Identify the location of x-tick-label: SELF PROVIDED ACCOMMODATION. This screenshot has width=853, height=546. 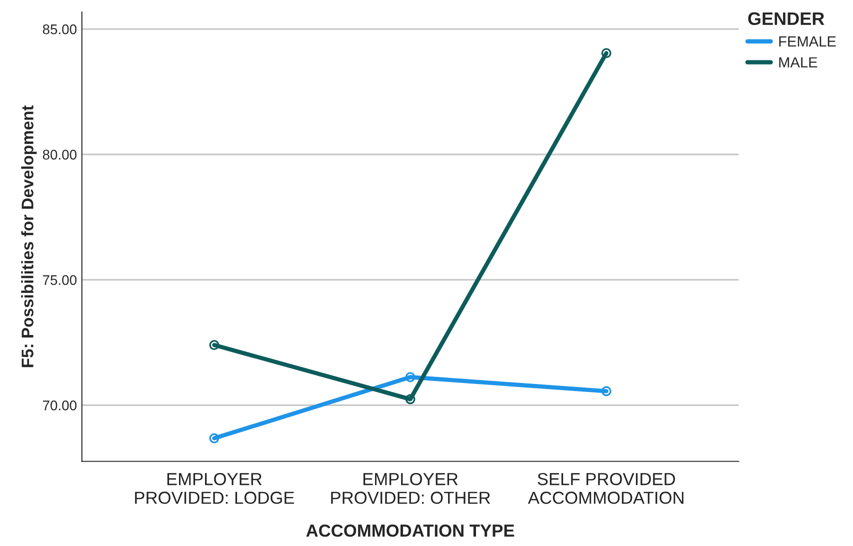
(606, 488).